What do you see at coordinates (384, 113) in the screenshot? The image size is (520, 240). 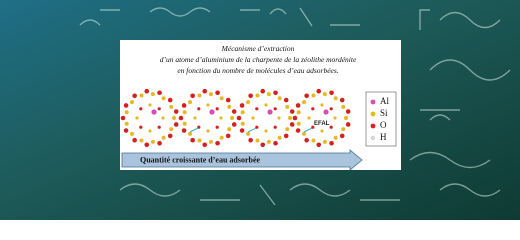 I see `legend-label: Si` at bounding box center [384, 113].